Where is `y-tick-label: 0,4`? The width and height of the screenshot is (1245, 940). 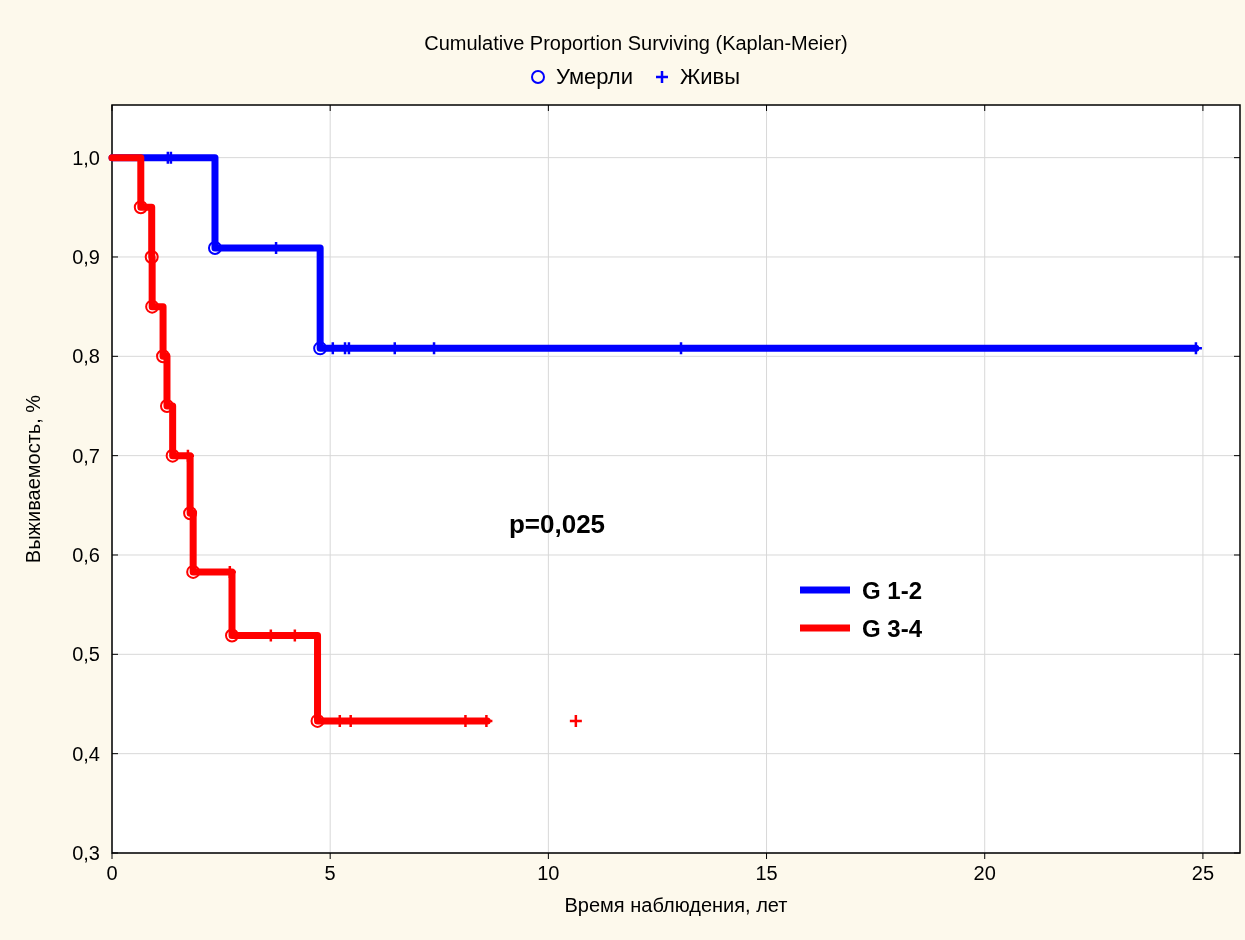 y-tick-label: 0,4 is located at coordinates (86, 753).